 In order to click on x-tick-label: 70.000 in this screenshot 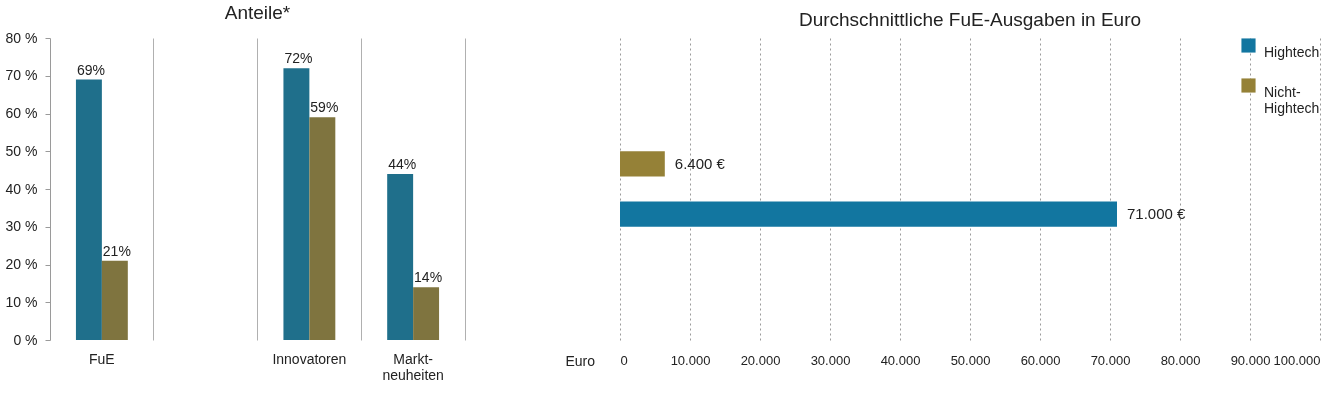, I will do `click(1110, 360)`.